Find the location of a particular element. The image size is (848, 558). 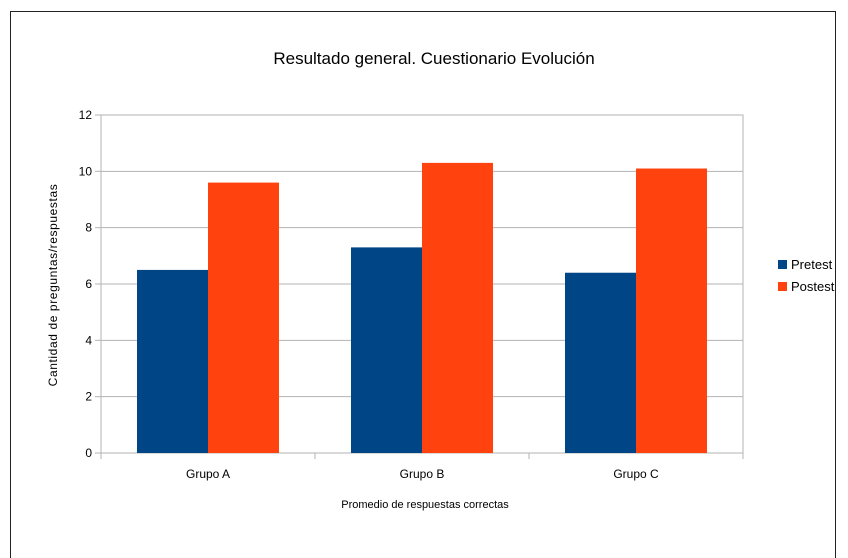

legend-label-postest: Postest is located at coordinates (813, 286).